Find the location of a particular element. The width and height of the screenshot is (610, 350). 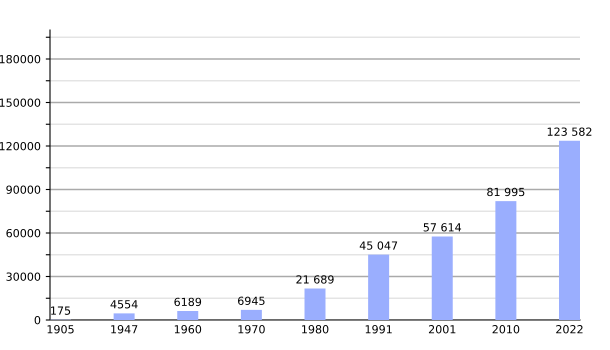

data-label: 21 689 is located at coordinates (315, 279).